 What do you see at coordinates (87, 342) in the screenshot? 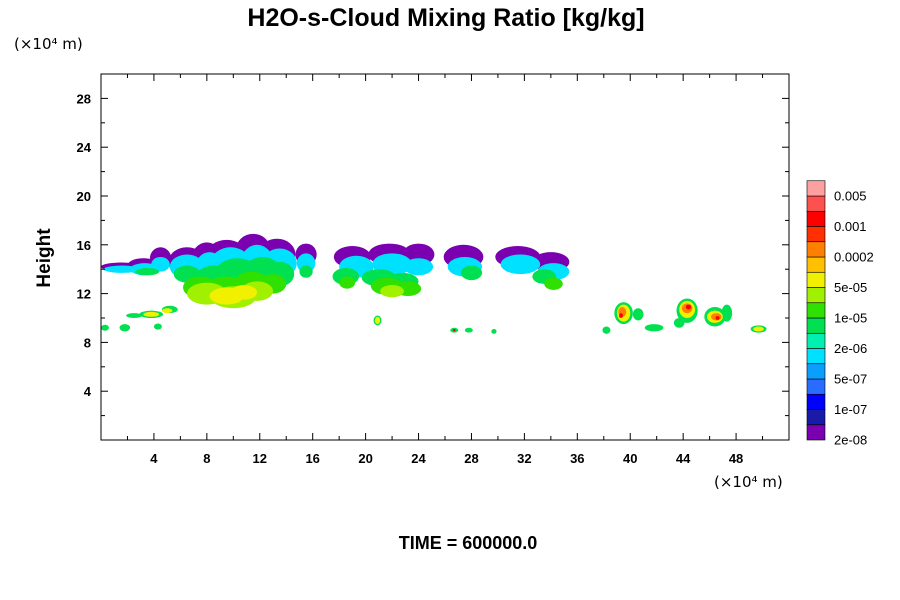
I see `y-tick-label: 8` at bounding box center [87, 342].